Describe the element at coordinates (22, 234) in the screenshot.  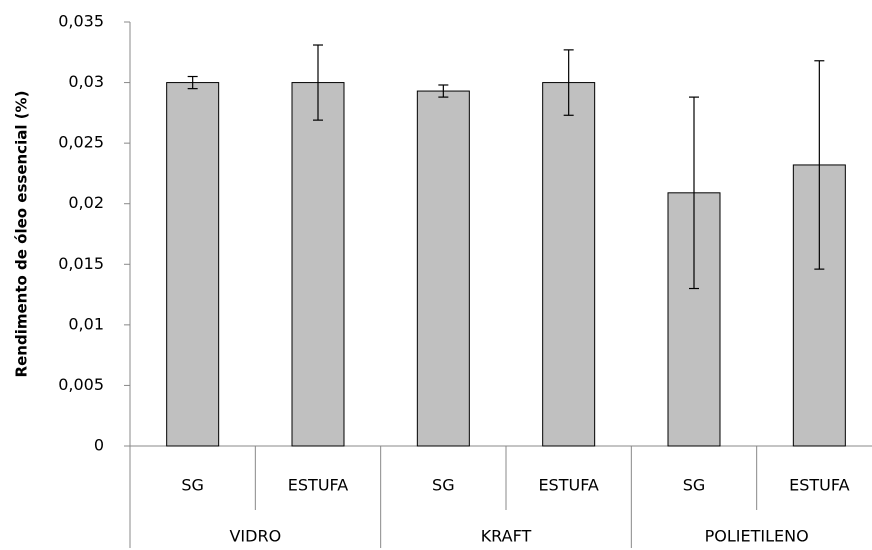
I see `y-axis-title: Rendimento de óleo essencial (%)` at that location.